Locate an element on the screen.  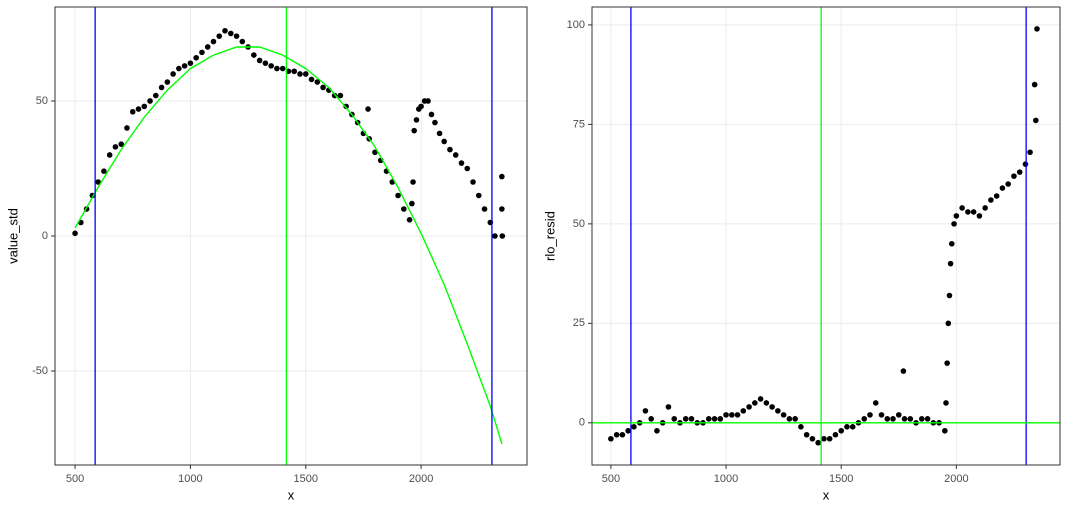
y-tick-label: 75 is located at coordinates (579, 124).